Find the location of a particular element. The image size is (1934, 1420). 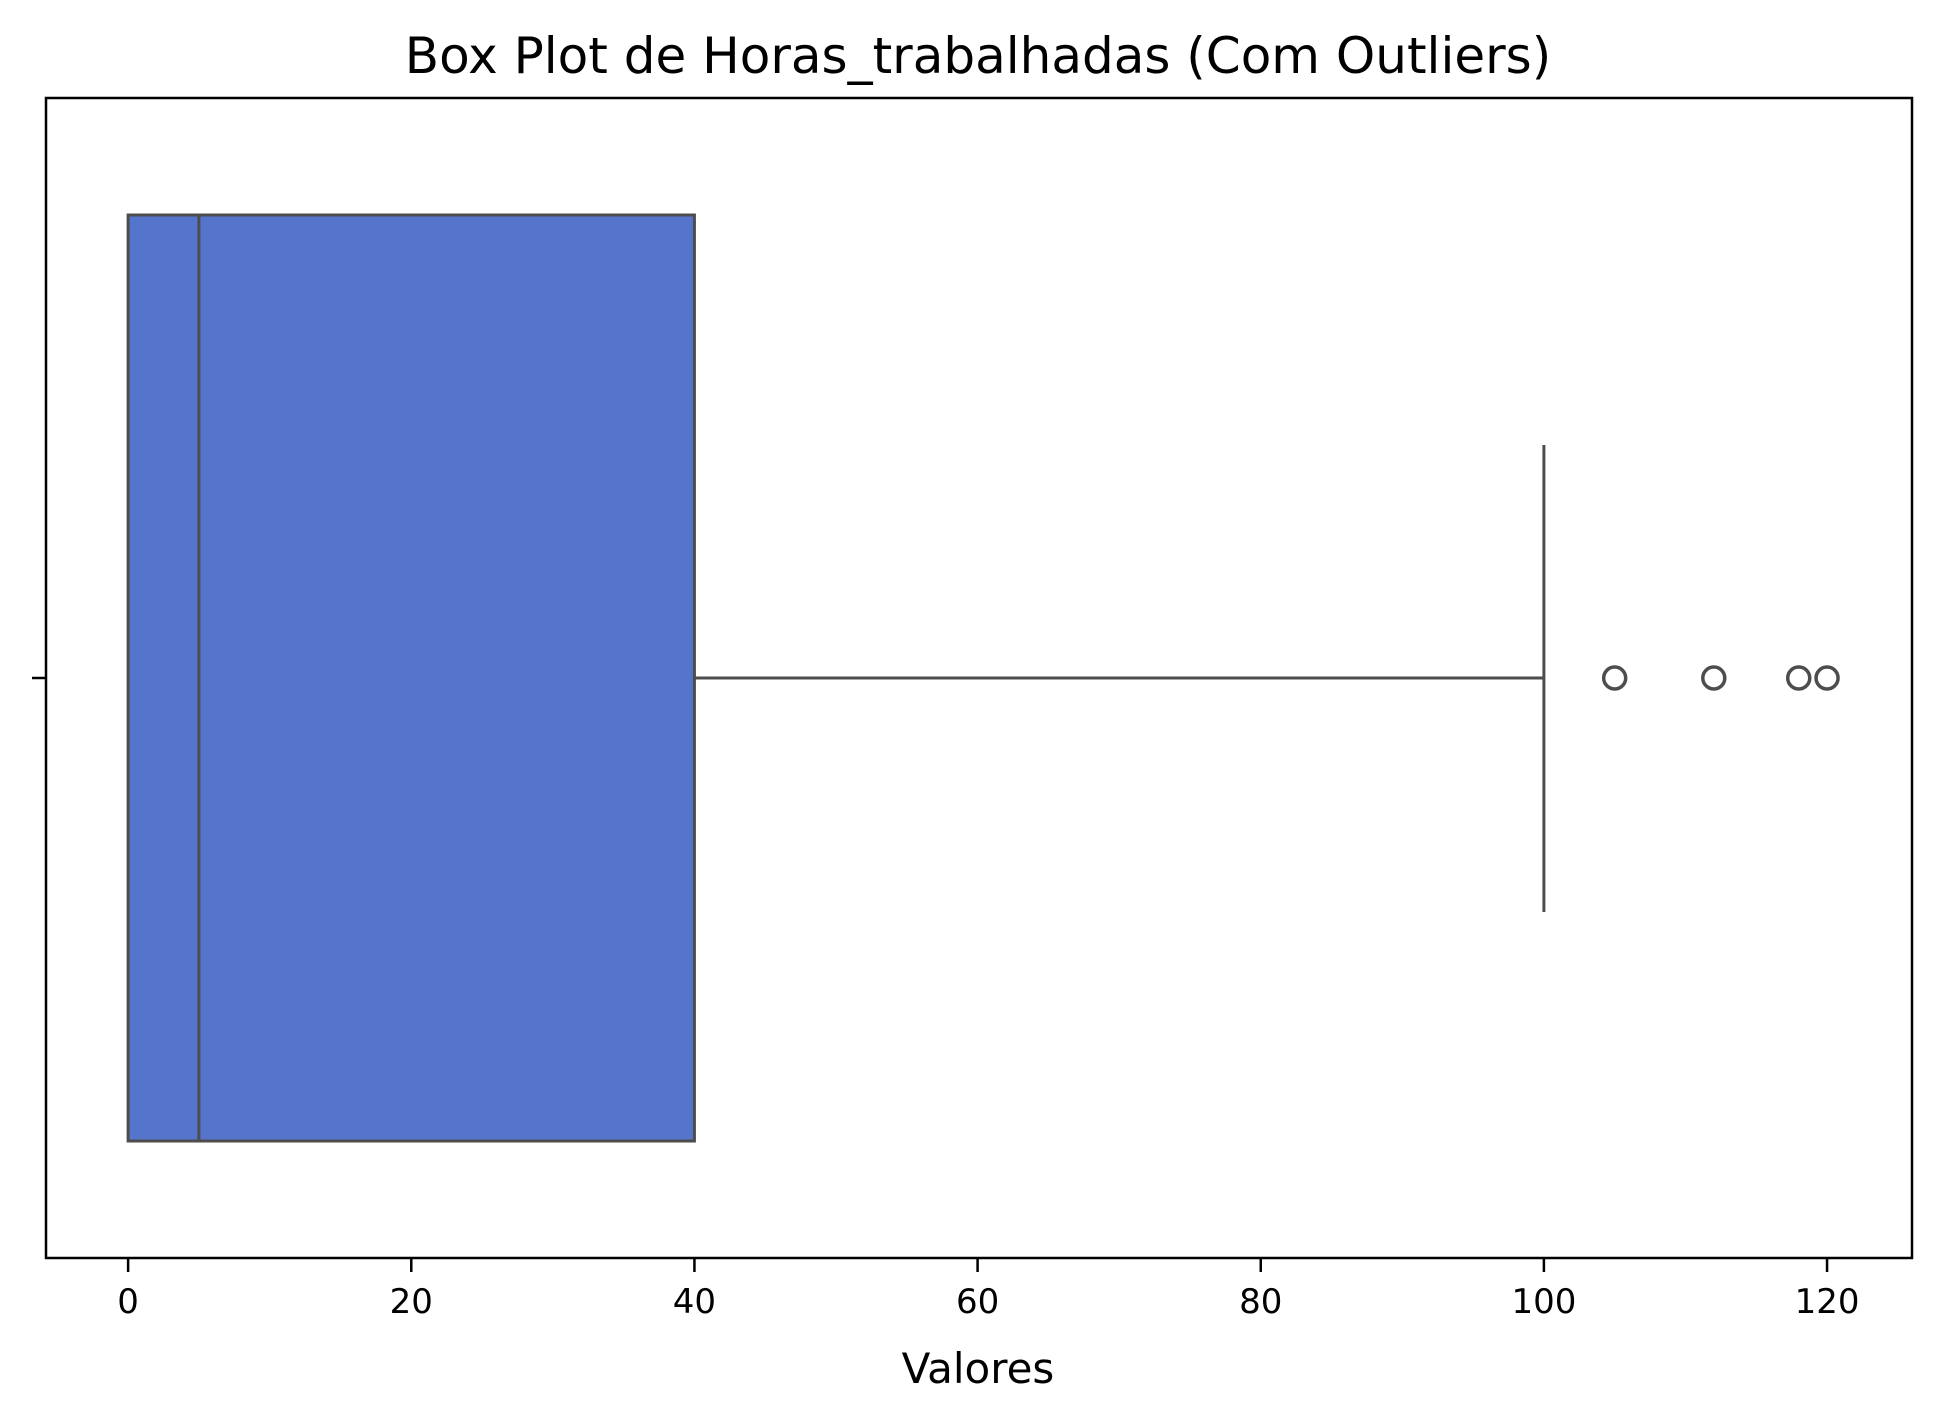

x-tick-label: 60 is located at coordinates (977, 1302).